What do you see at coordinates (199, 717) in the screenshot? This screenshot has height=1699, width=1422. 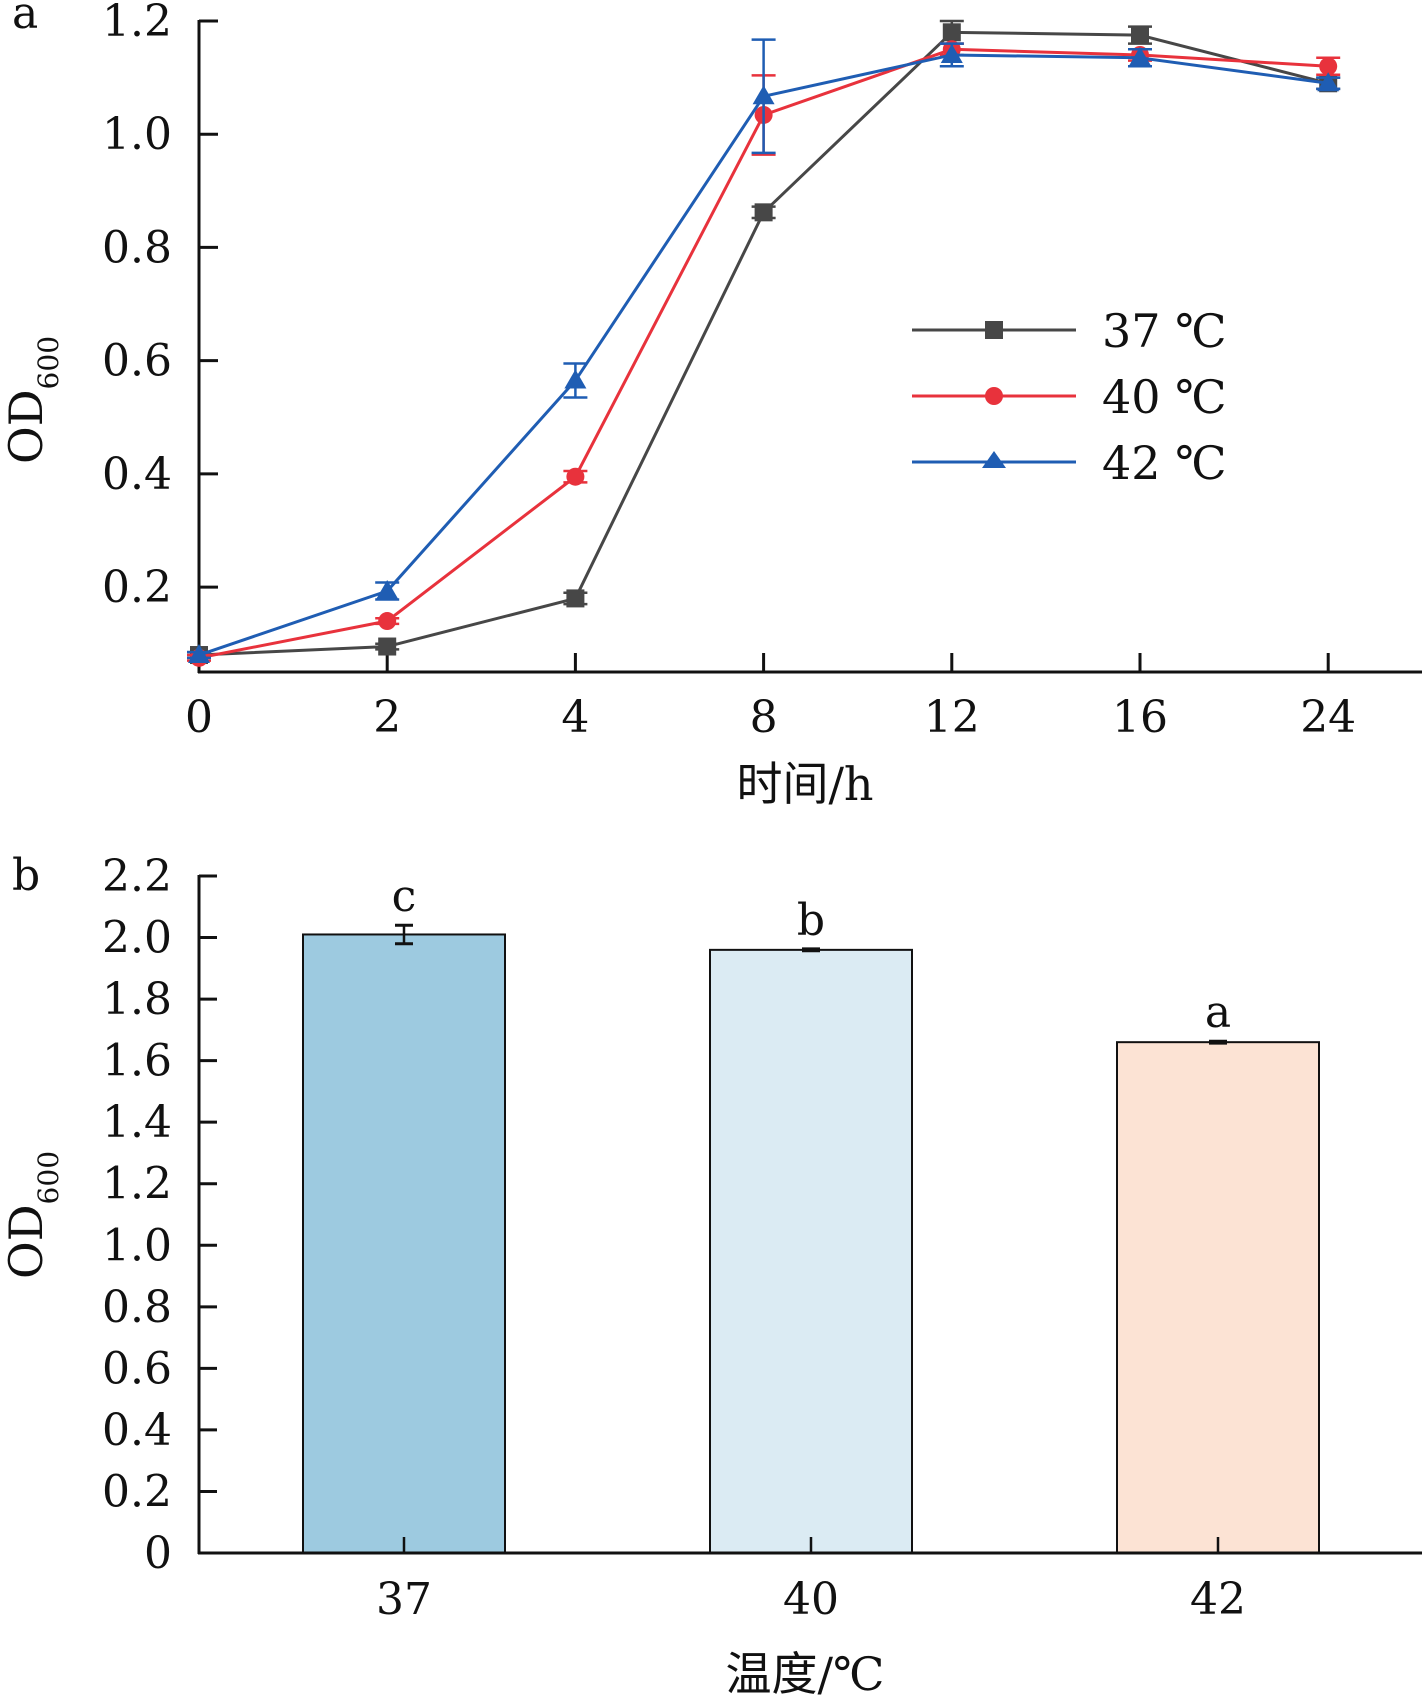 I see `panel-a-x-tick-label: 0` at bounding box center [199, 717].